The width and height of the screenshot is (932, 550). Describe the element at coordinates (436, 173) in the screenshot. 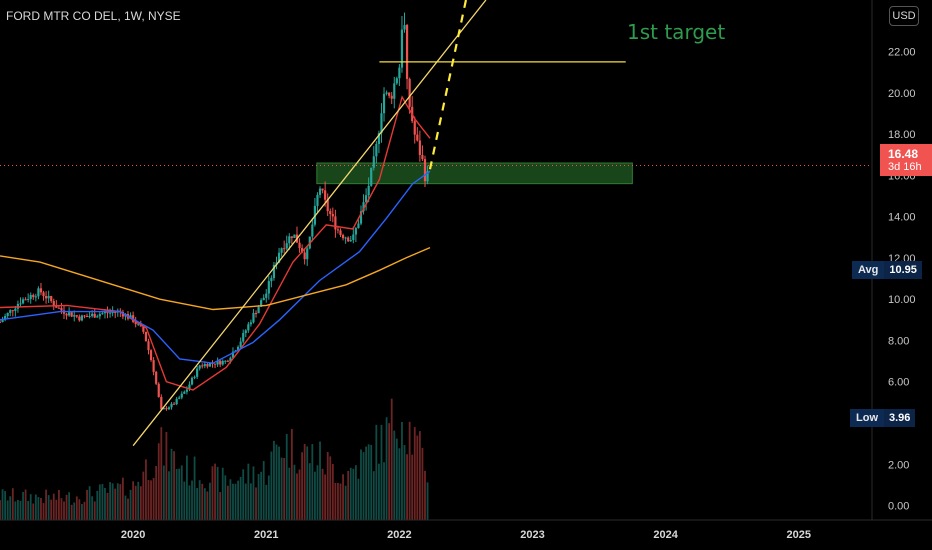

I see `support-zone-layer` at that location.